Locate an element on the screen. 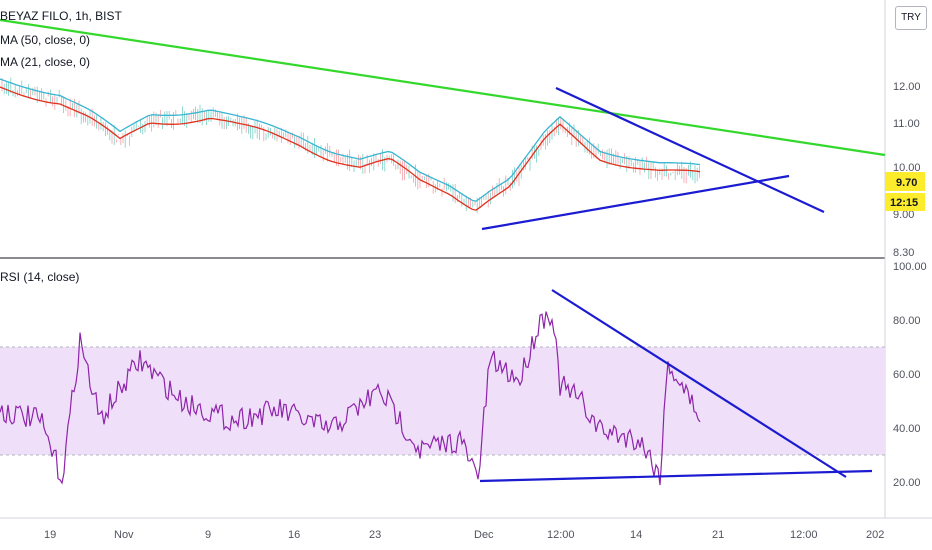 The image size is (932, 550). time-tick: 19 is located at coordinates (50, 535).